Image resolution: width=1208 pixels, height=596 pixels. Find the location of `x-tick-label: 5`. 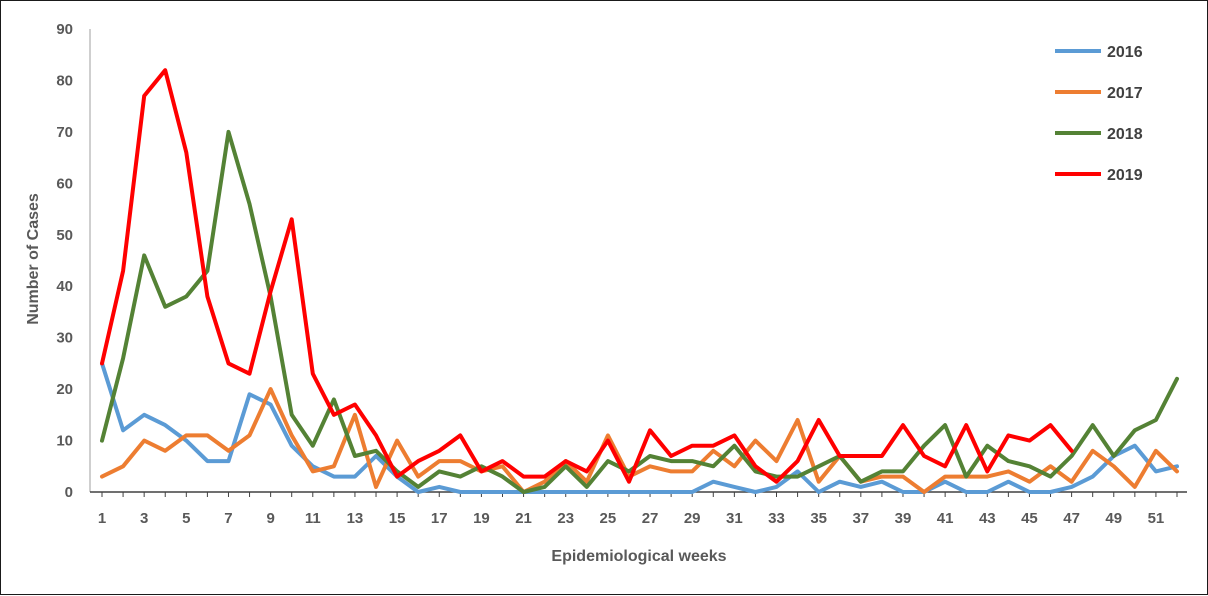

x-tick-label: 5 is located at coordinates (186, 518).